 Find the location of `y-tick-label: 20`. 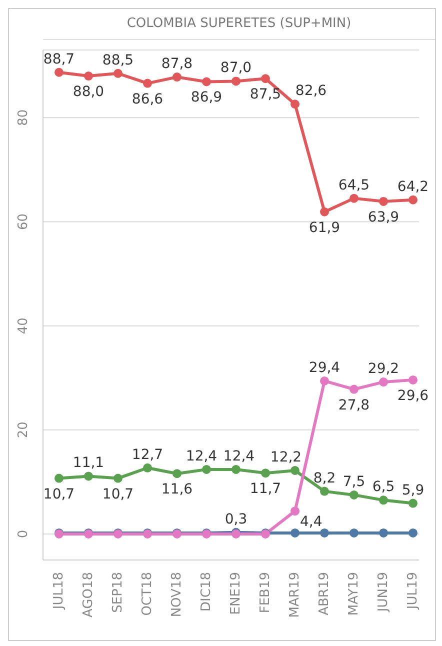

y-tick-label: 20 is located at coordinates (23, 430).